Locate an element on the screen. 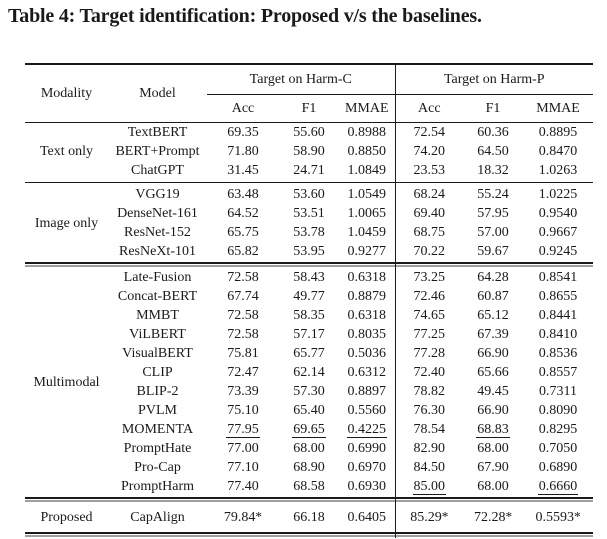 The width and height of the screenshot is (607, 539). metric-cell: 73.25 is located at coordinates (429, 277).